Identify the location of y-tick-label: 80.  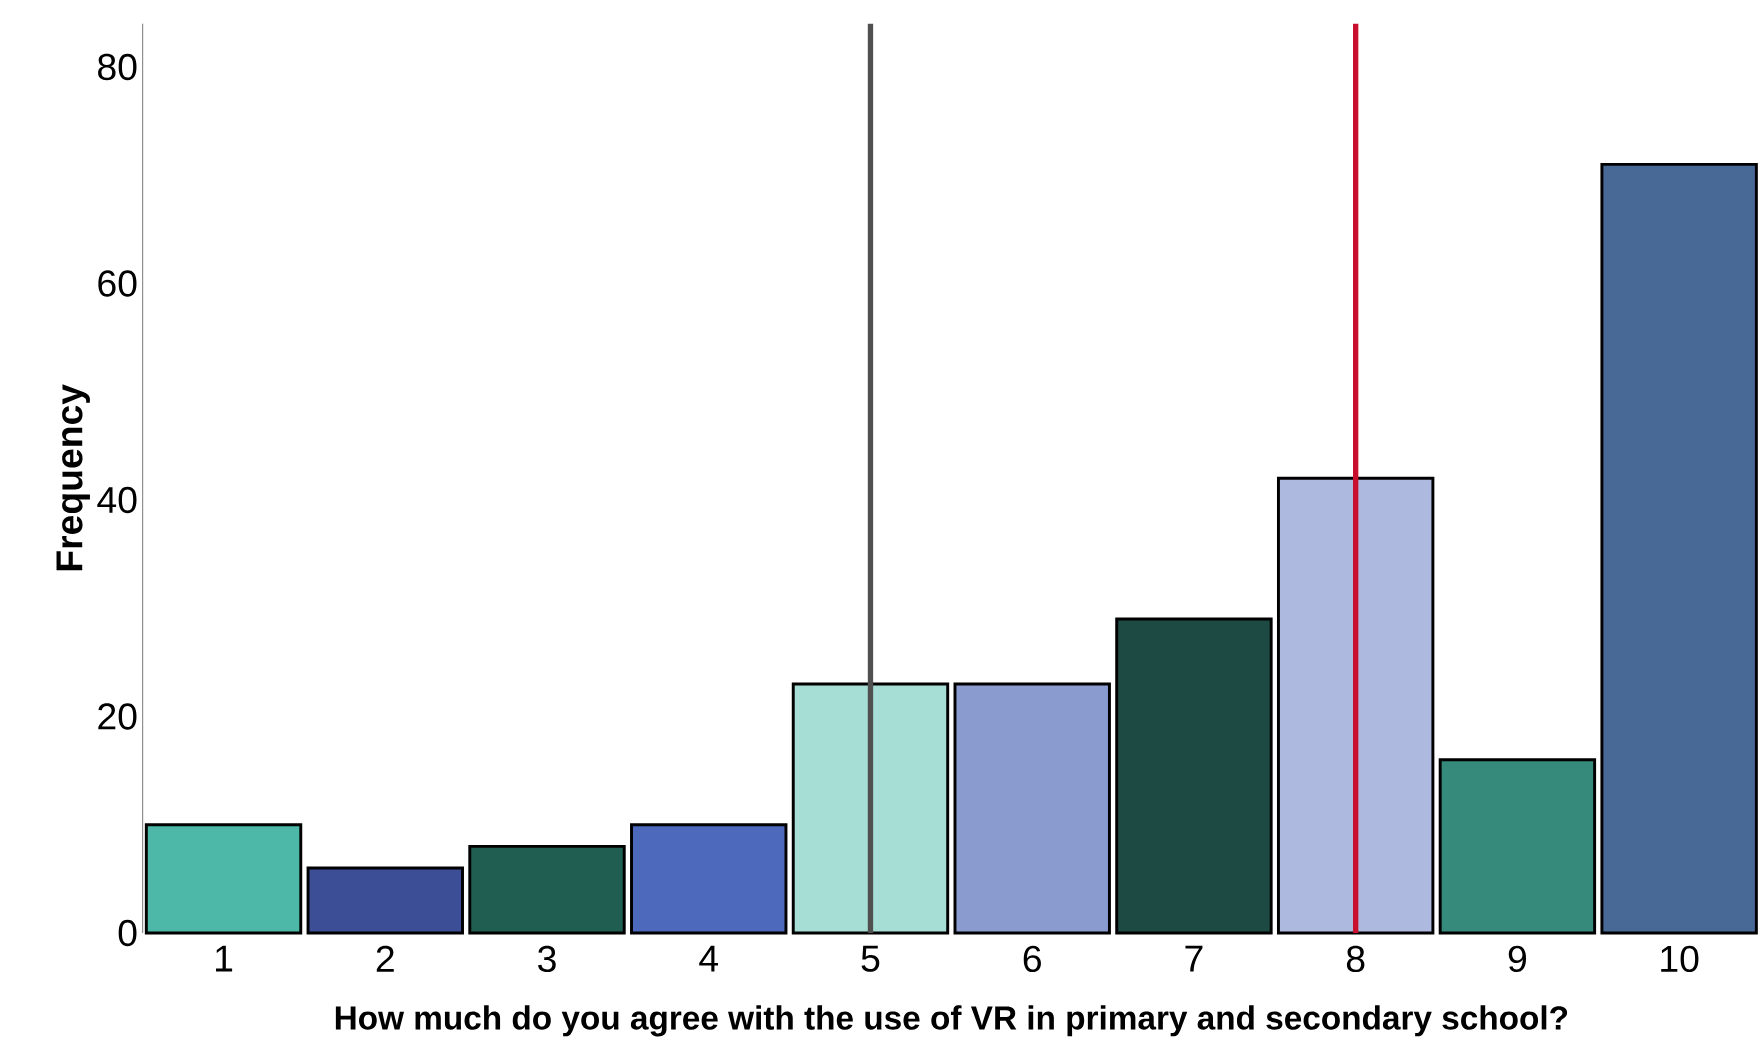
(117, 67).